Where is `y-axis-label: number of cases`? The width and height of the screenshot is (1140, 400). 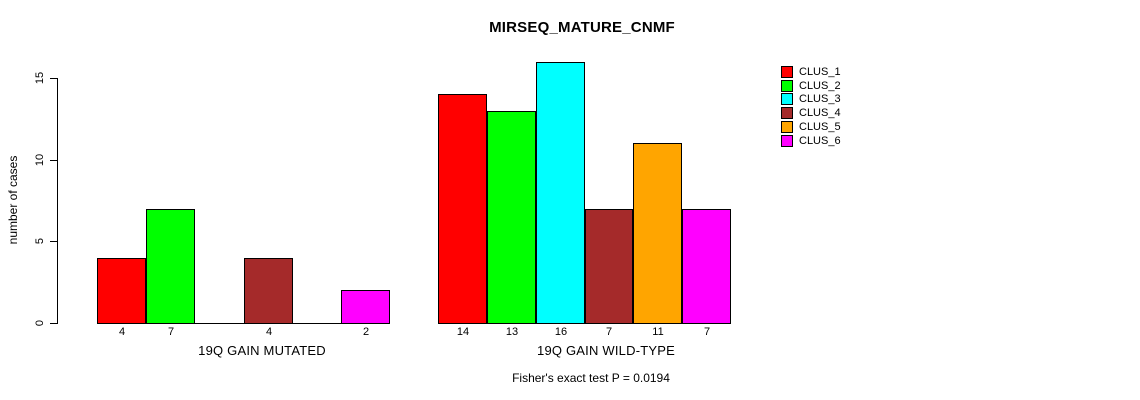
y-axis-label: number of cases is located at coordinates (13, 200).